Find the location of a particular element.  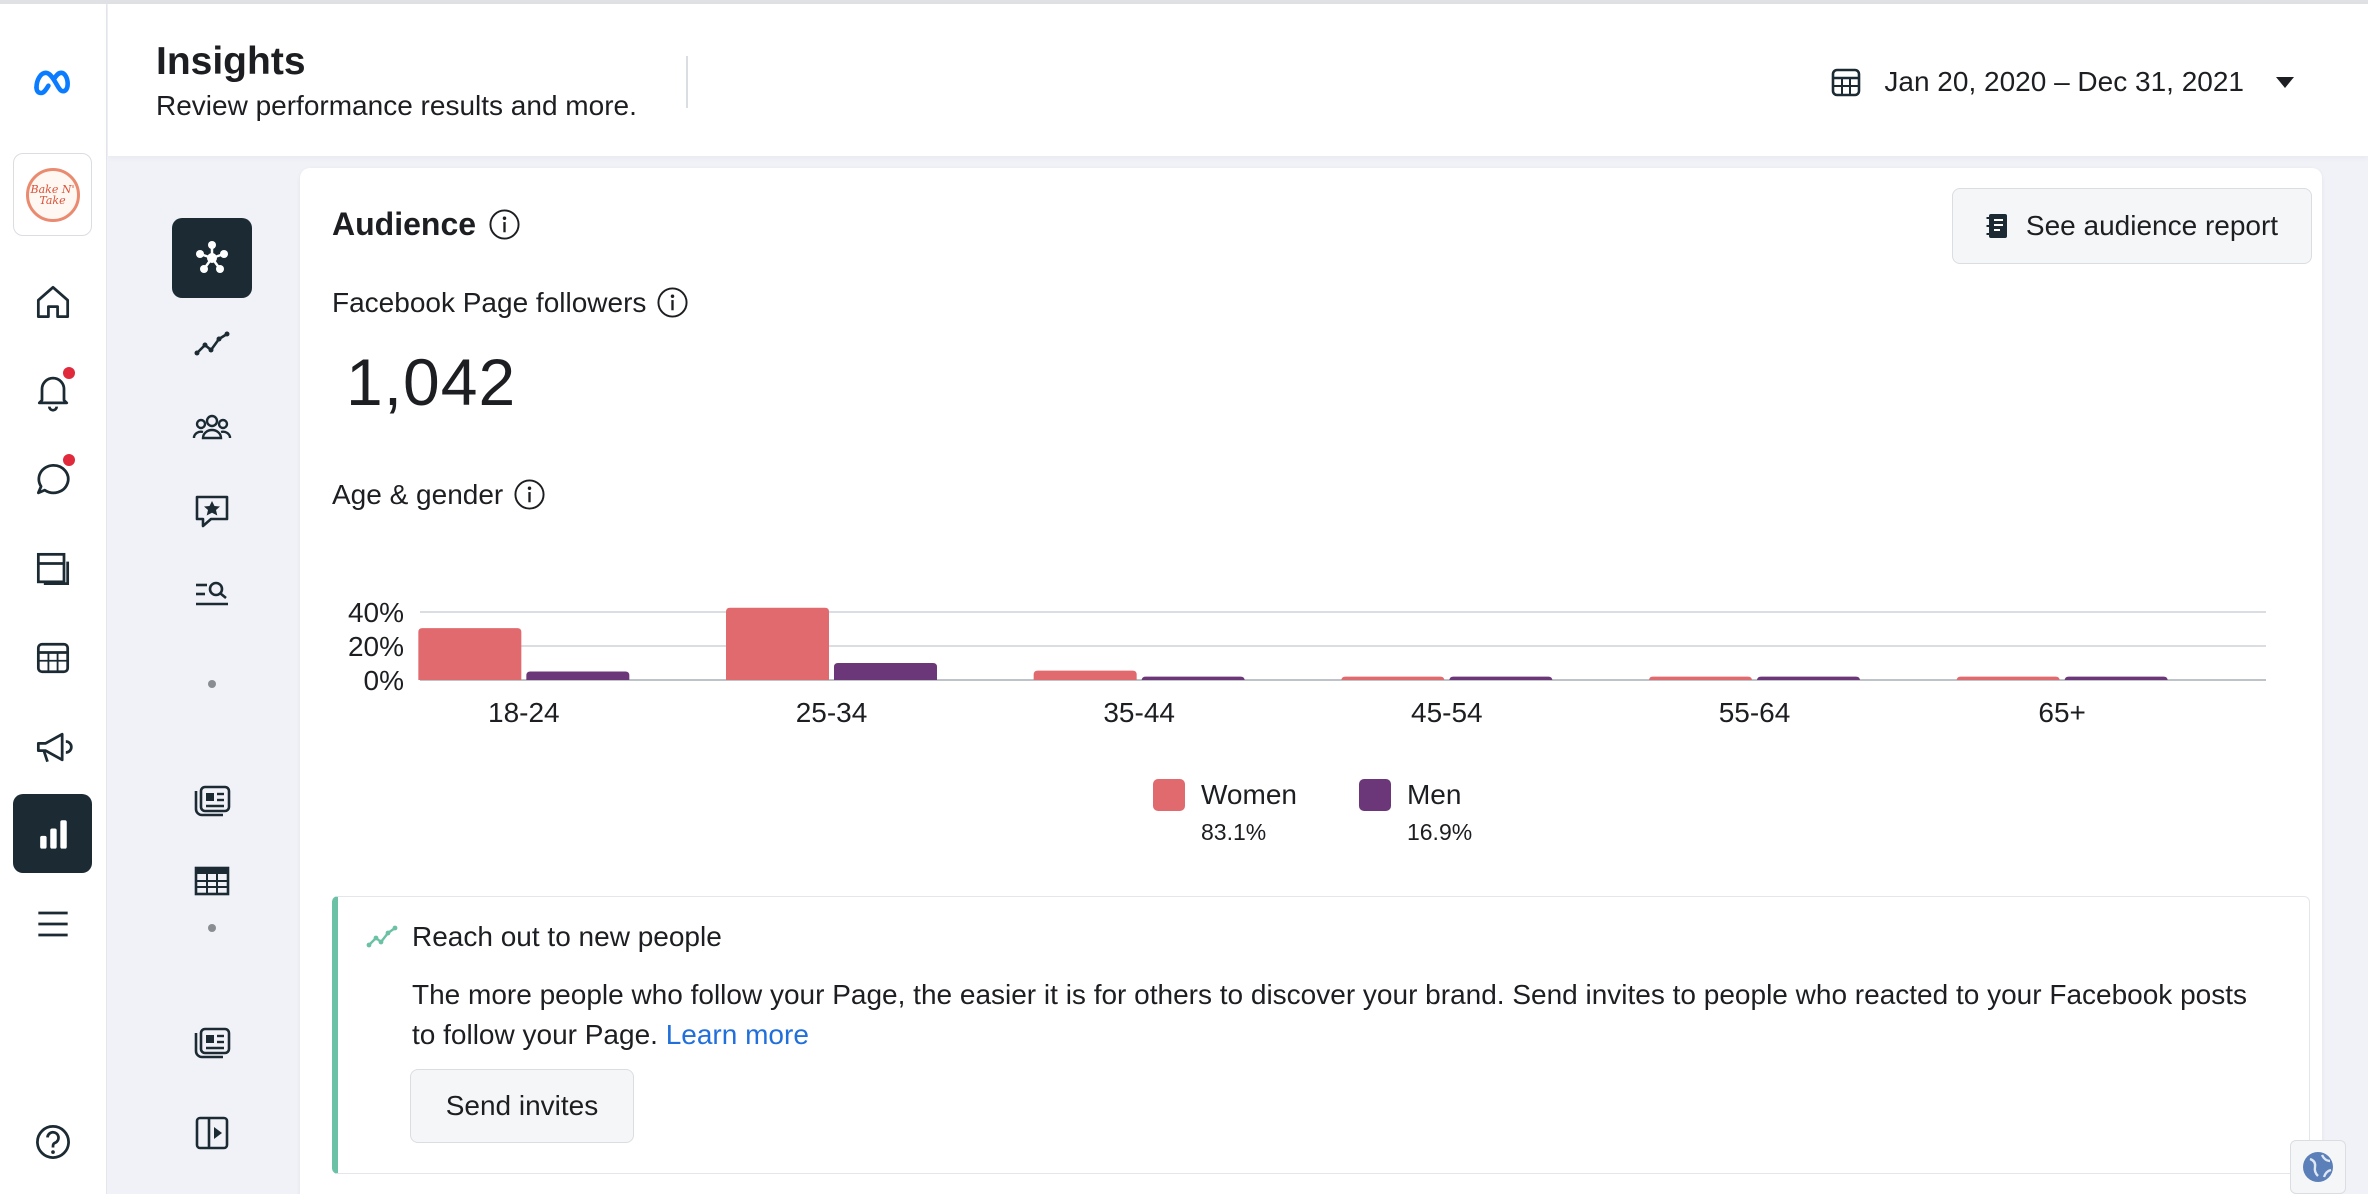

followers-label: Facebook Page followers is located at coordinates (489, 302).